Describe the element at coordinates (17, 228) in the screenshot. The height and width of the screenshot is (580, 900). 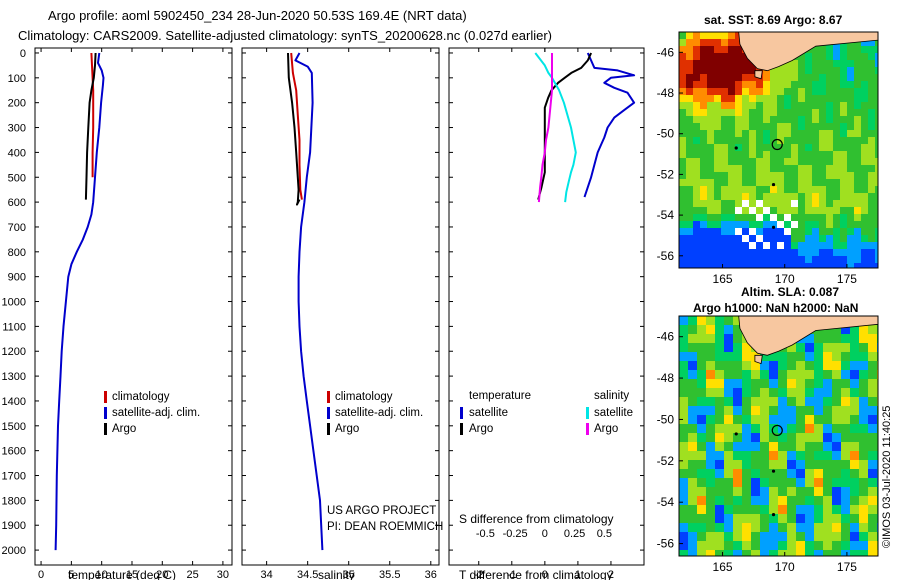
I see `y-tick-label: 700` at that location.